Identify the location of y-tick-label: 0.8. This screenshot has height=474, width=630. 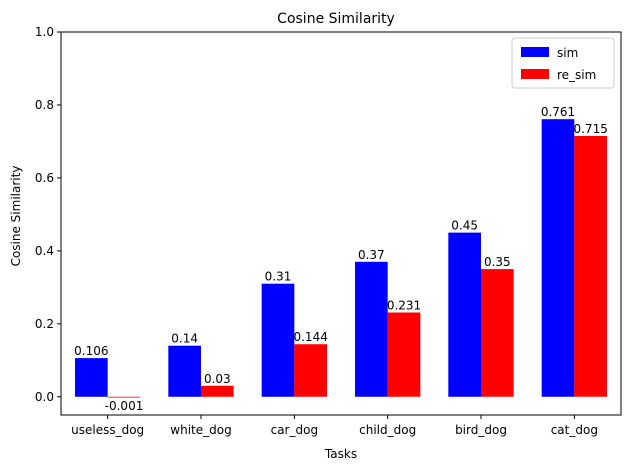
(44, 105).